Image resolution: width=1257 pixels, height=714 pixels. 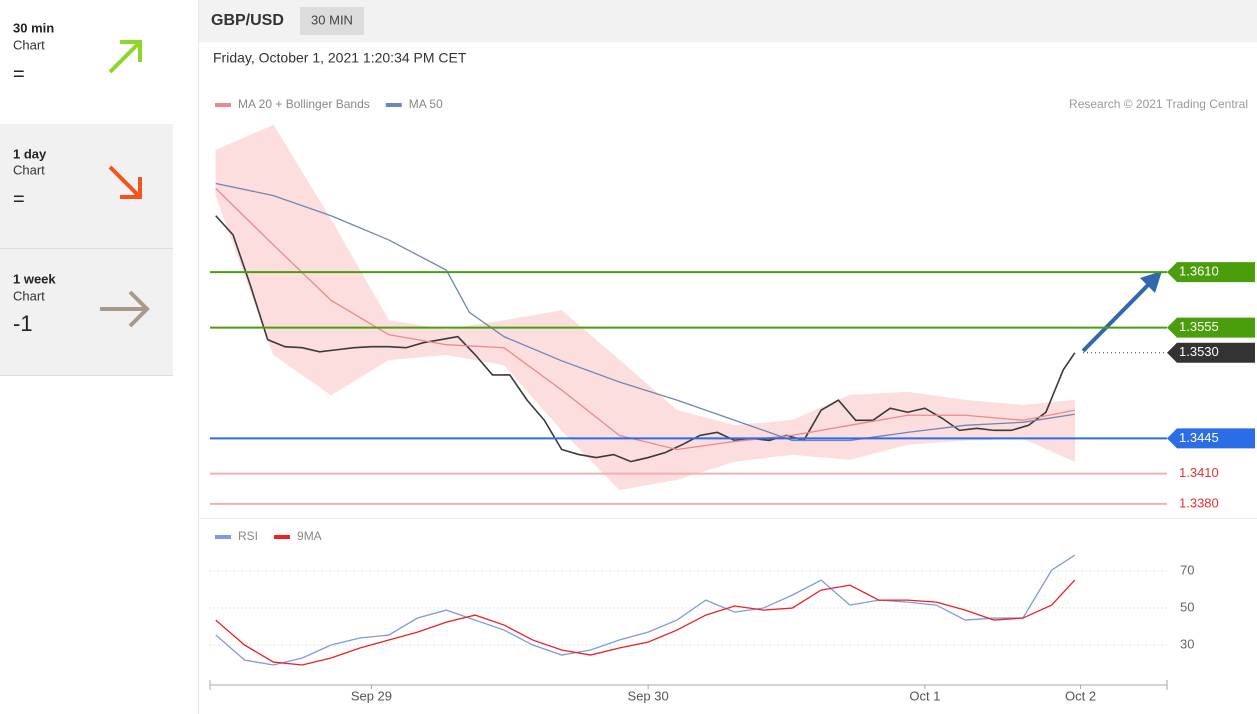 I want to click on legend-label: MA 50, so click(x=426, y=104).